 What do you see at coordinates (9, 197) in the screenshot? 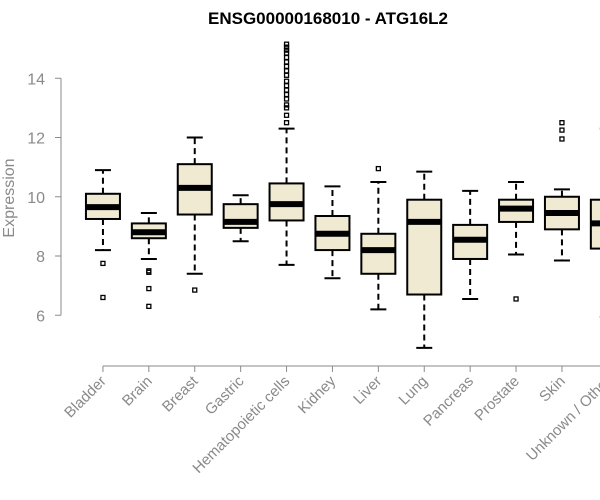
I see `y-axis-label: Expression` at bounding box center [9, 197].